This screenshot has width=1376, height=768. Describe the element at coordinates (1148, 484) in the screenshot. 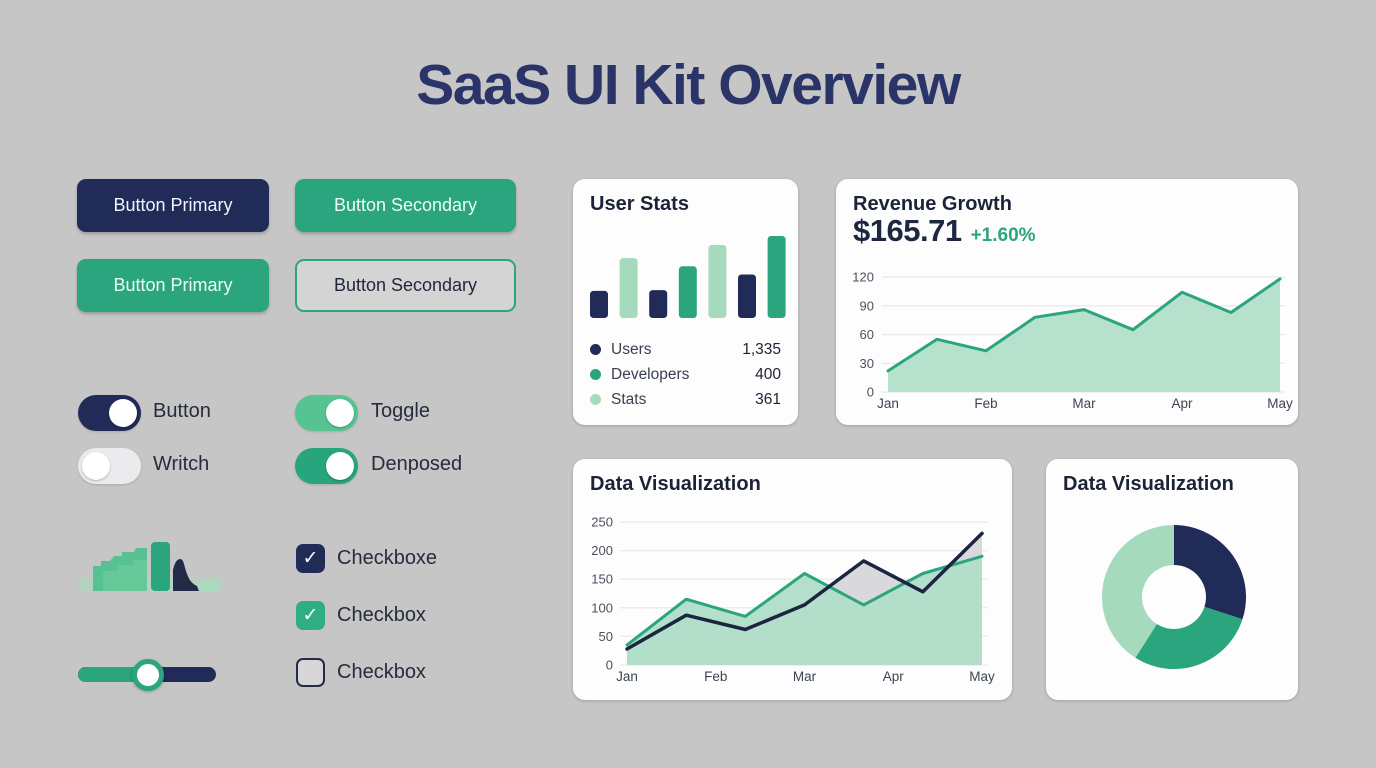

I see `donut-chart-title: Data Visualization` at that location.